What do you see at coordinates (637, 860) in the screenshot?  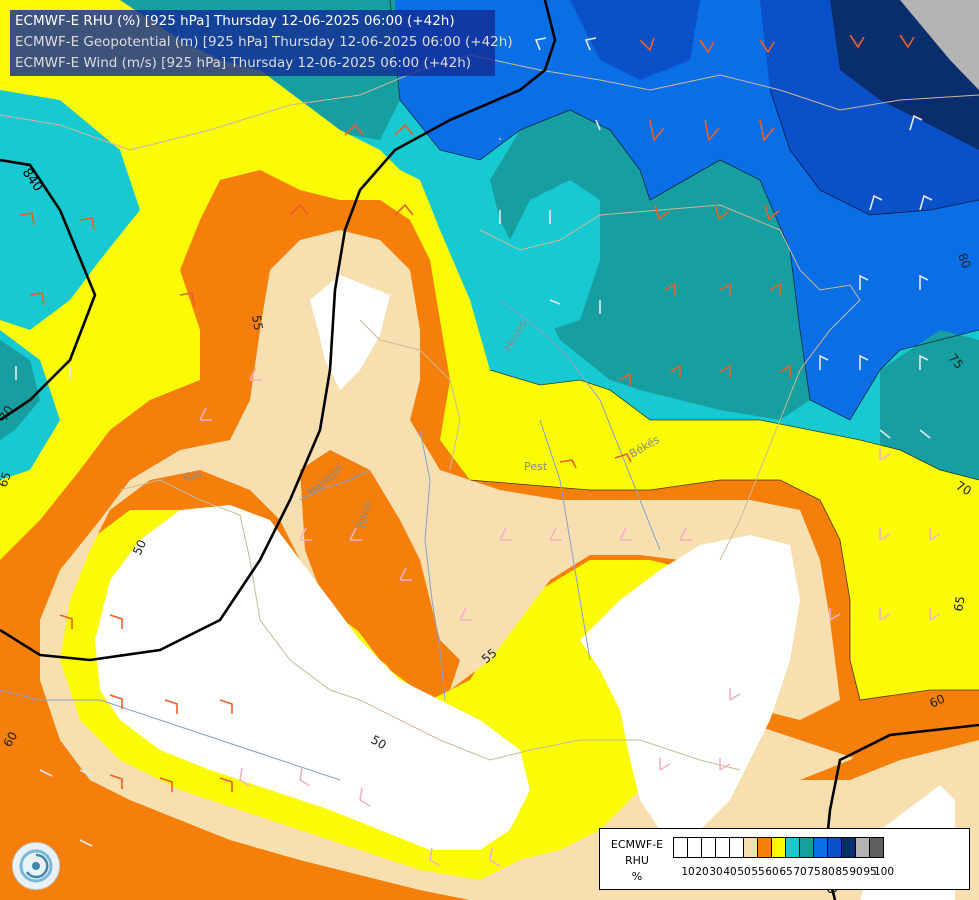 I see `legend-title: ECMWF-E RHU %` at bounding box center [637, 860].